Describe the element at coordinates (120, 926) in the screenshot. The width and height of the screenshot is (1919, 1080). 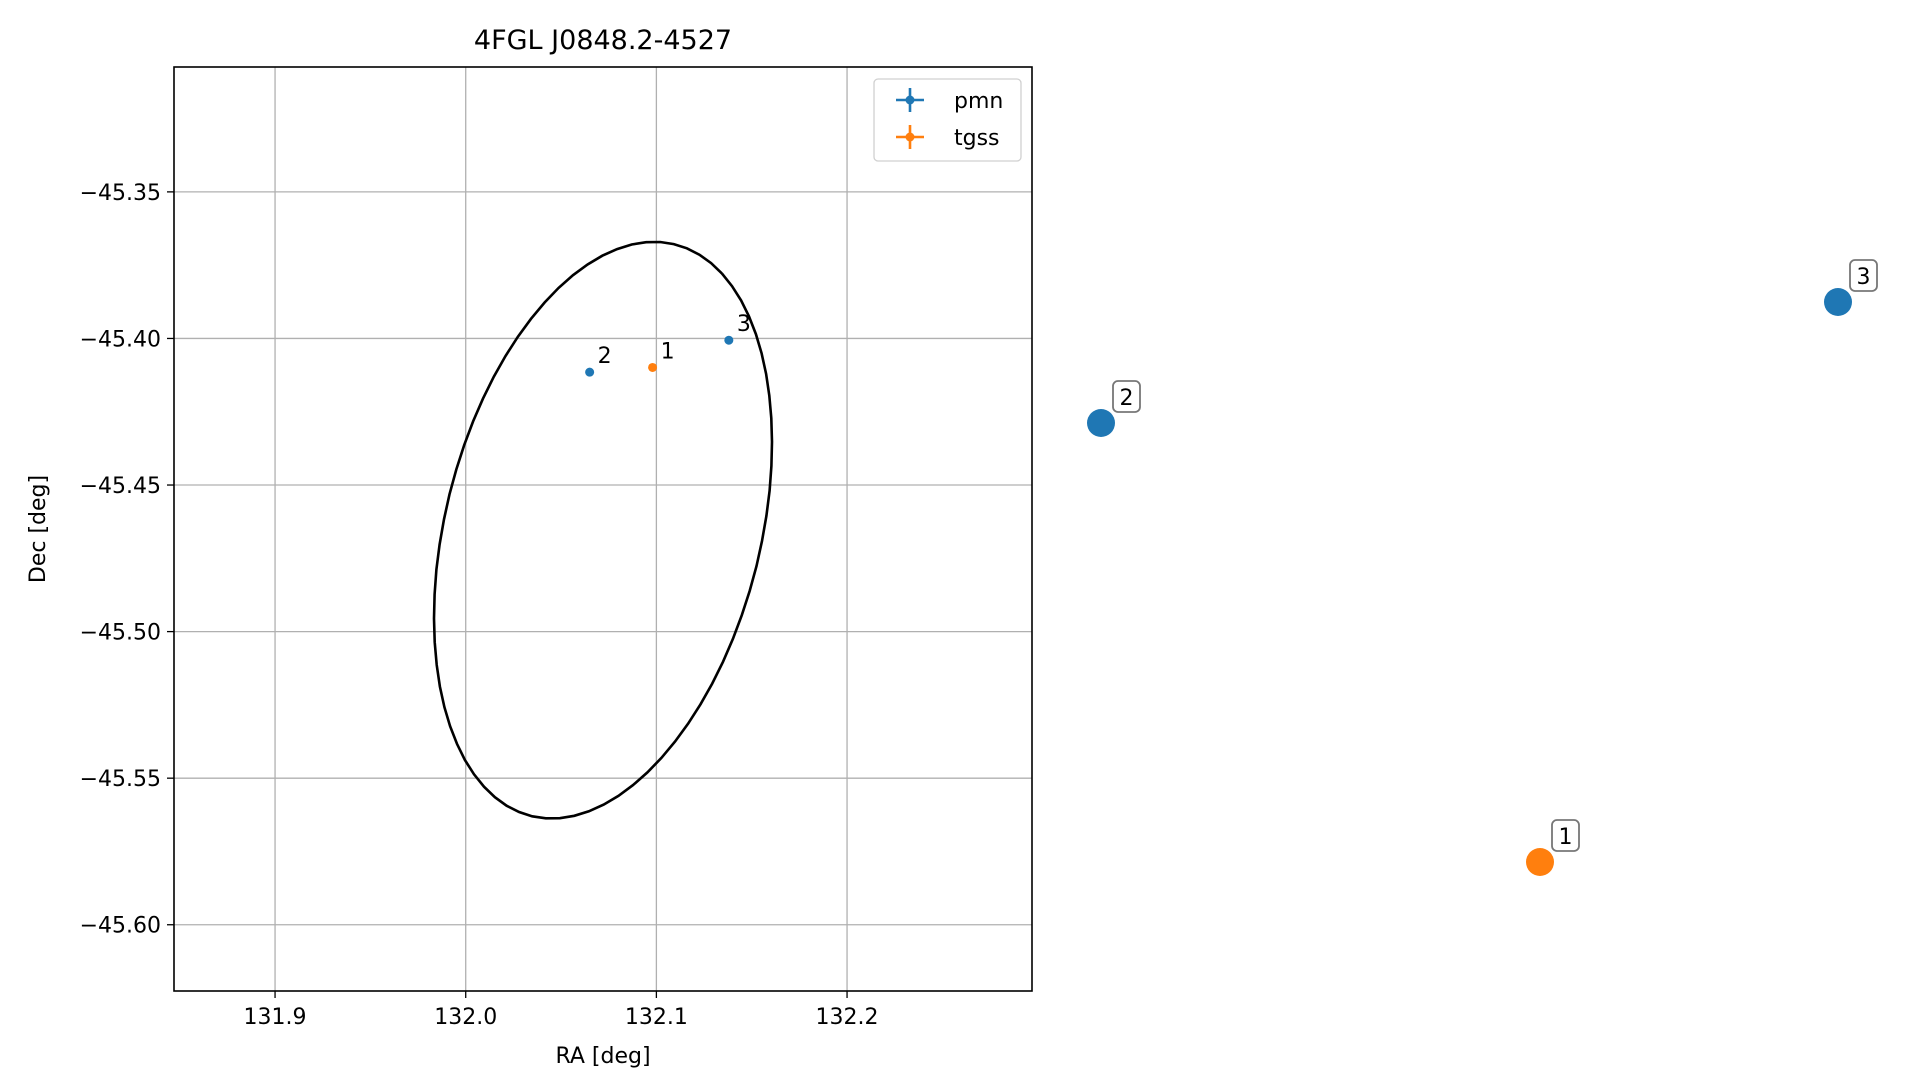
I see `y-tick-label: −45.60` at that location.